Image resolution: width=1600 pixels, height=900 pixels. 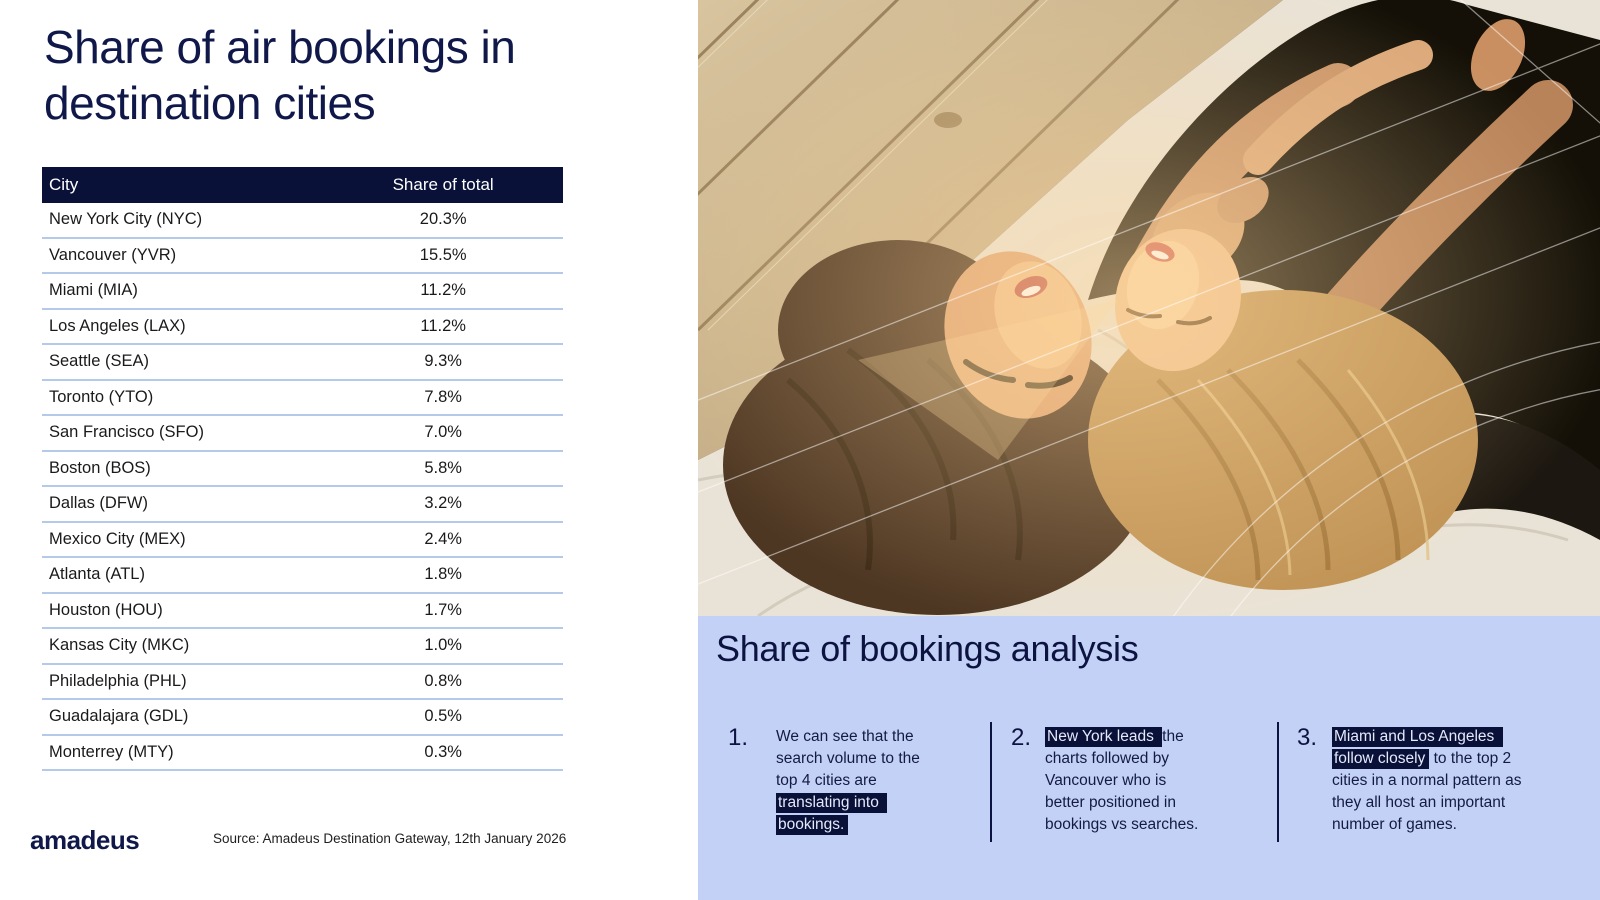 I want to click on column-header-share: Share of total, so click(x=443, y=185).